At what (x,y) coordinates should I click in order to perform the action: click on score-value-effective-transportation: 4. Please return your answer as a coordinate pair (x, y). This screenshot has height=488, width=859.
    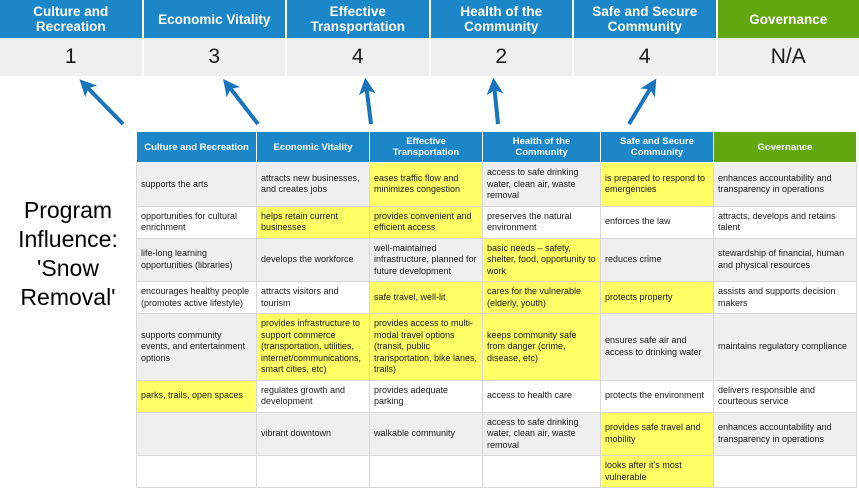
    Looking at the image, I should click on (359, 57).